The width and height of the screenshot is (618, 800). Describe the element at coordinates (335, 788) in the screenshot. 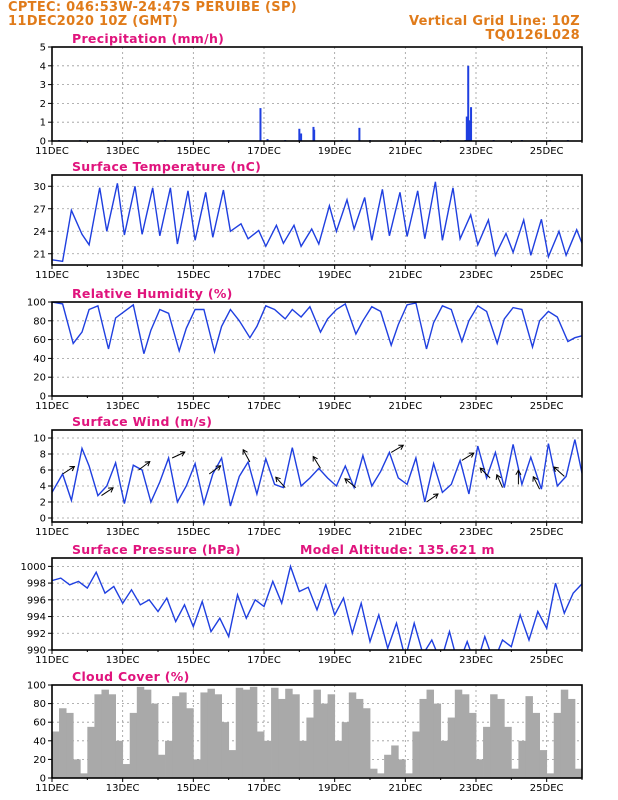

I see `cloud-xtick-label: 19DEC` at that location.